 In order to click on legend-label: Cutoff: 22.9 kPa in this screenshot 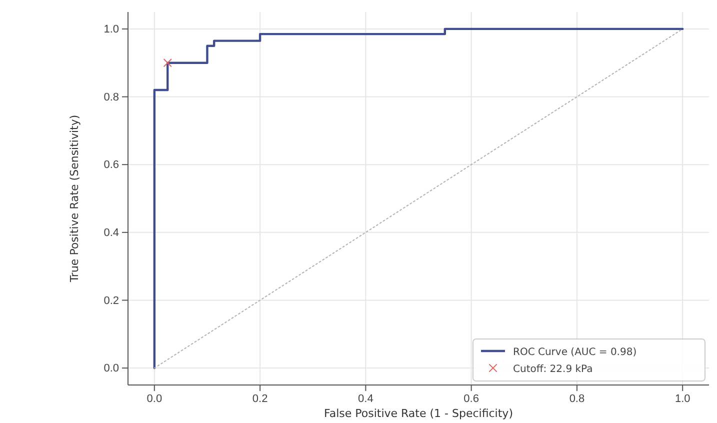, I will do `click(553, 369)`.